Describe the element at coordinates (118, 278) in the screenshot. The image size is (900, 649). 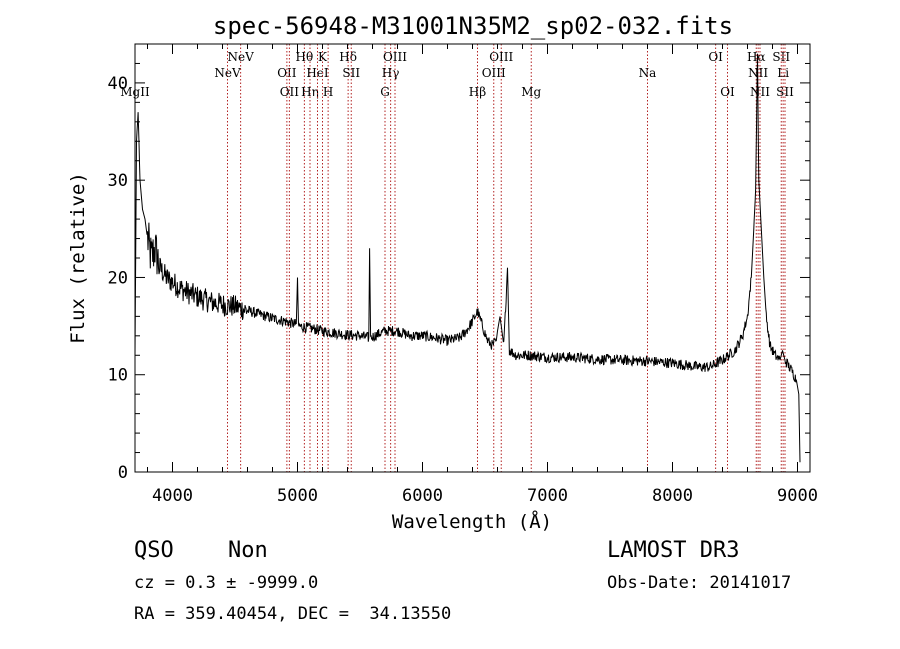
I see `y-tick-label: 20` at that location.